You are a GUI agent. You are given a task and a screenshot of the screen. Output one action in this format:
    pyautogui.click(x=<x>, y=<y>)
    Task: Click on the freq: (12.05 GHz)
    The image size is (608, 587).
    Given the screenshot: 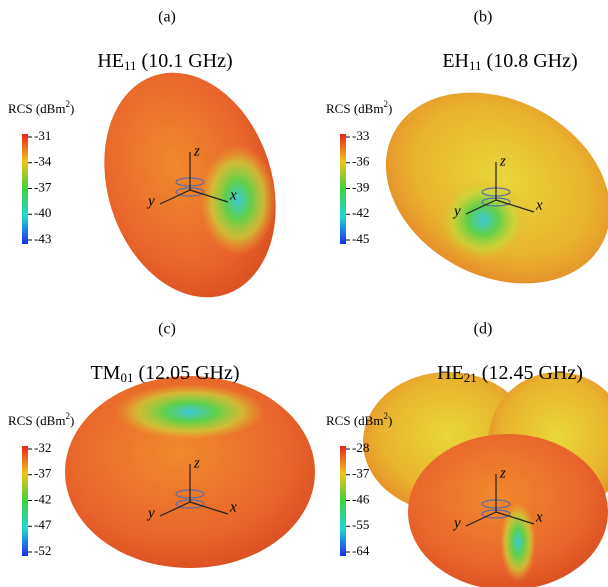 What is the action you would take?
    pyautogui.click(x=188, y=373)
    